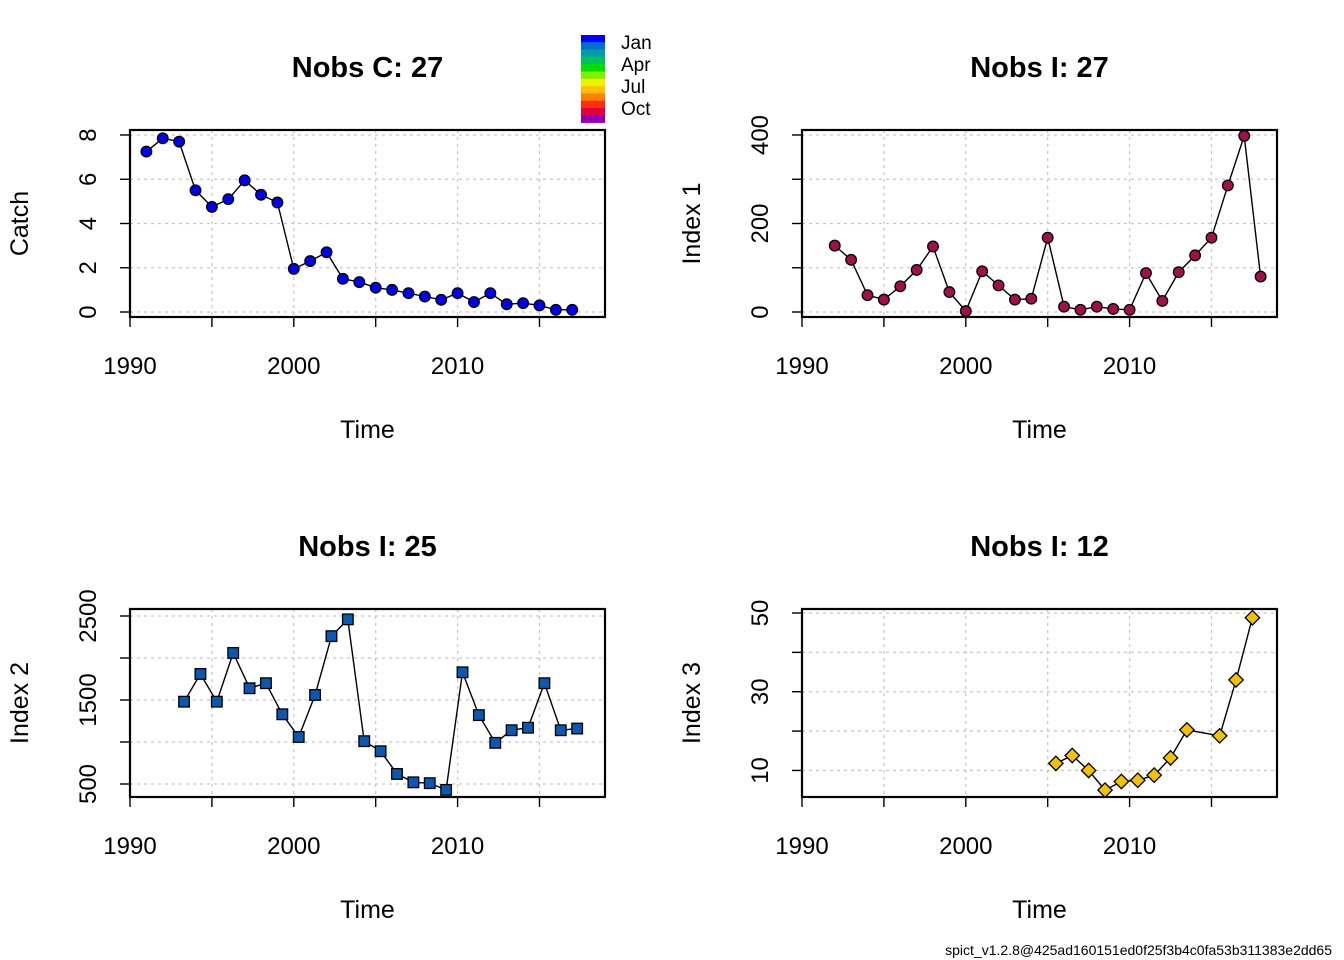 The image size is (1344, 960). Describe the element at coordinates (760, 691) in the screenshot. I see `y-tick-label: 30` at that location.